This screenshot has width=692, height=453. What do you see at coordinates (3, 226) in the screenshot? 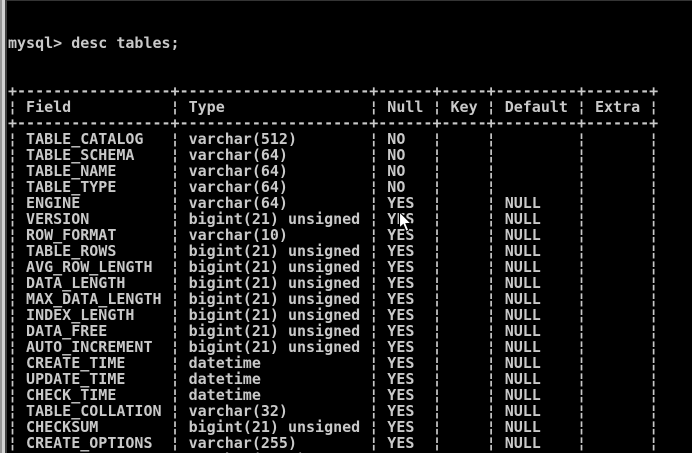
I see `window-left-border` at bounding box center [3, 226].